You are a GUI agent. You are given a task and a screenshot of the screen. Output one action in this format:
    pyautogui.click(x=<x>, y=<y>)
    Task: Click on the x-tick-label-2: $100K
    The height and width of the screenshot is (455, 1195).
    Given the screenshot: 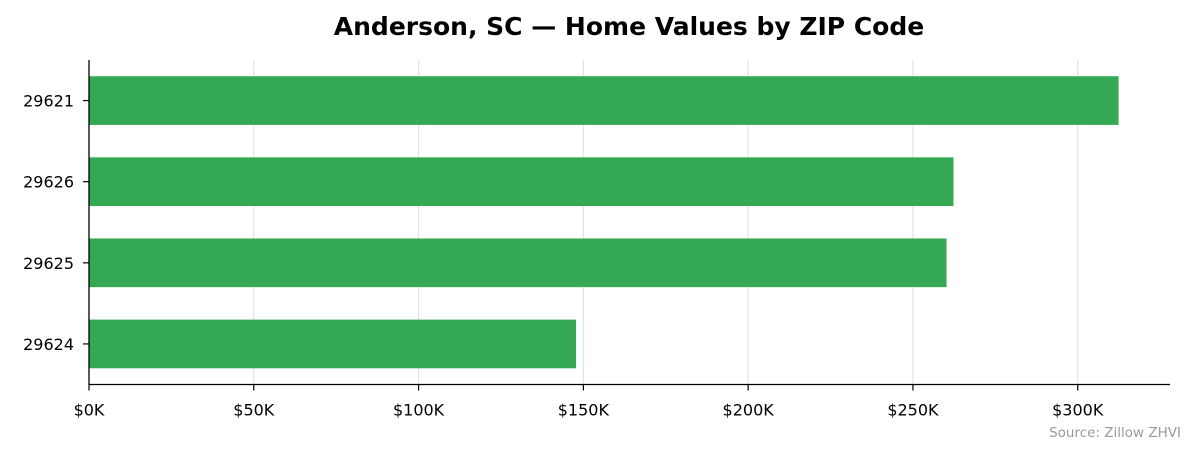 What is the action you would take?
    pyautogui.click(x=419, y=410)
    